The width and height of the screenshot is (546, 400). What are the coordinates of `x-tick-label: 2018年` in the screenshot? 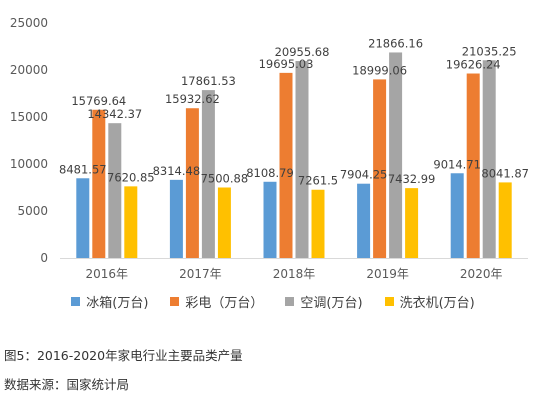 It's located at (294, 274).